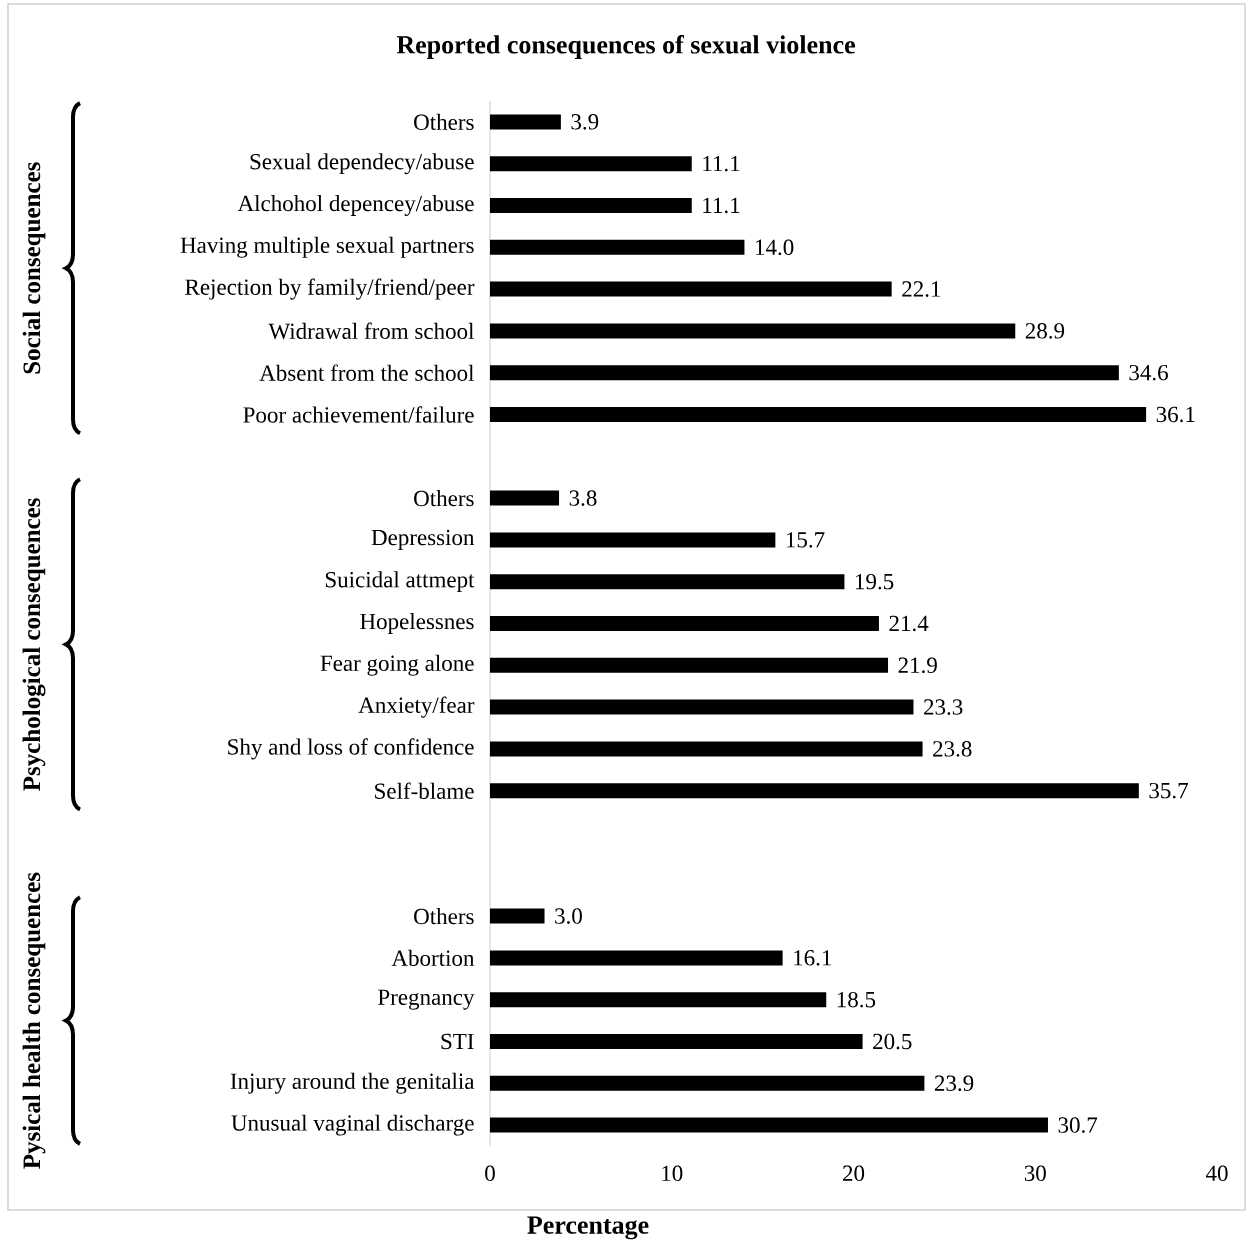 The width and height of the screenshot is (1253, 1246). I want to click on data-label: 23.9, so click(954, 1083).